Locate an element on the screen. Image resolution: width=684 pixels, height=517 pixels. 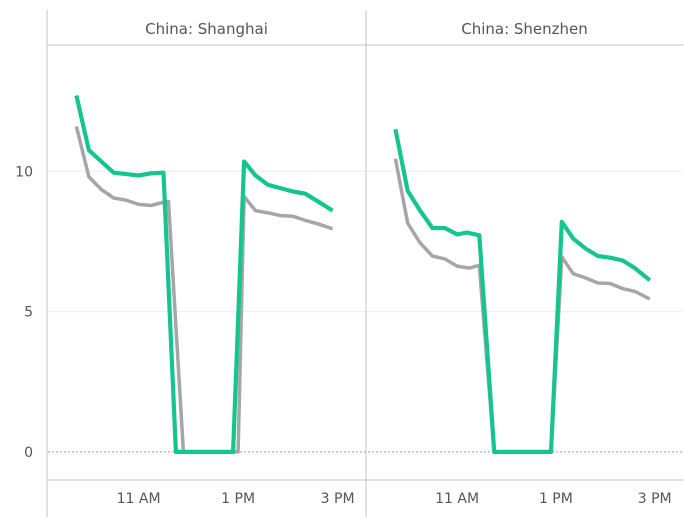
y-tick-label: 5 is located at coordinates (28, 313).